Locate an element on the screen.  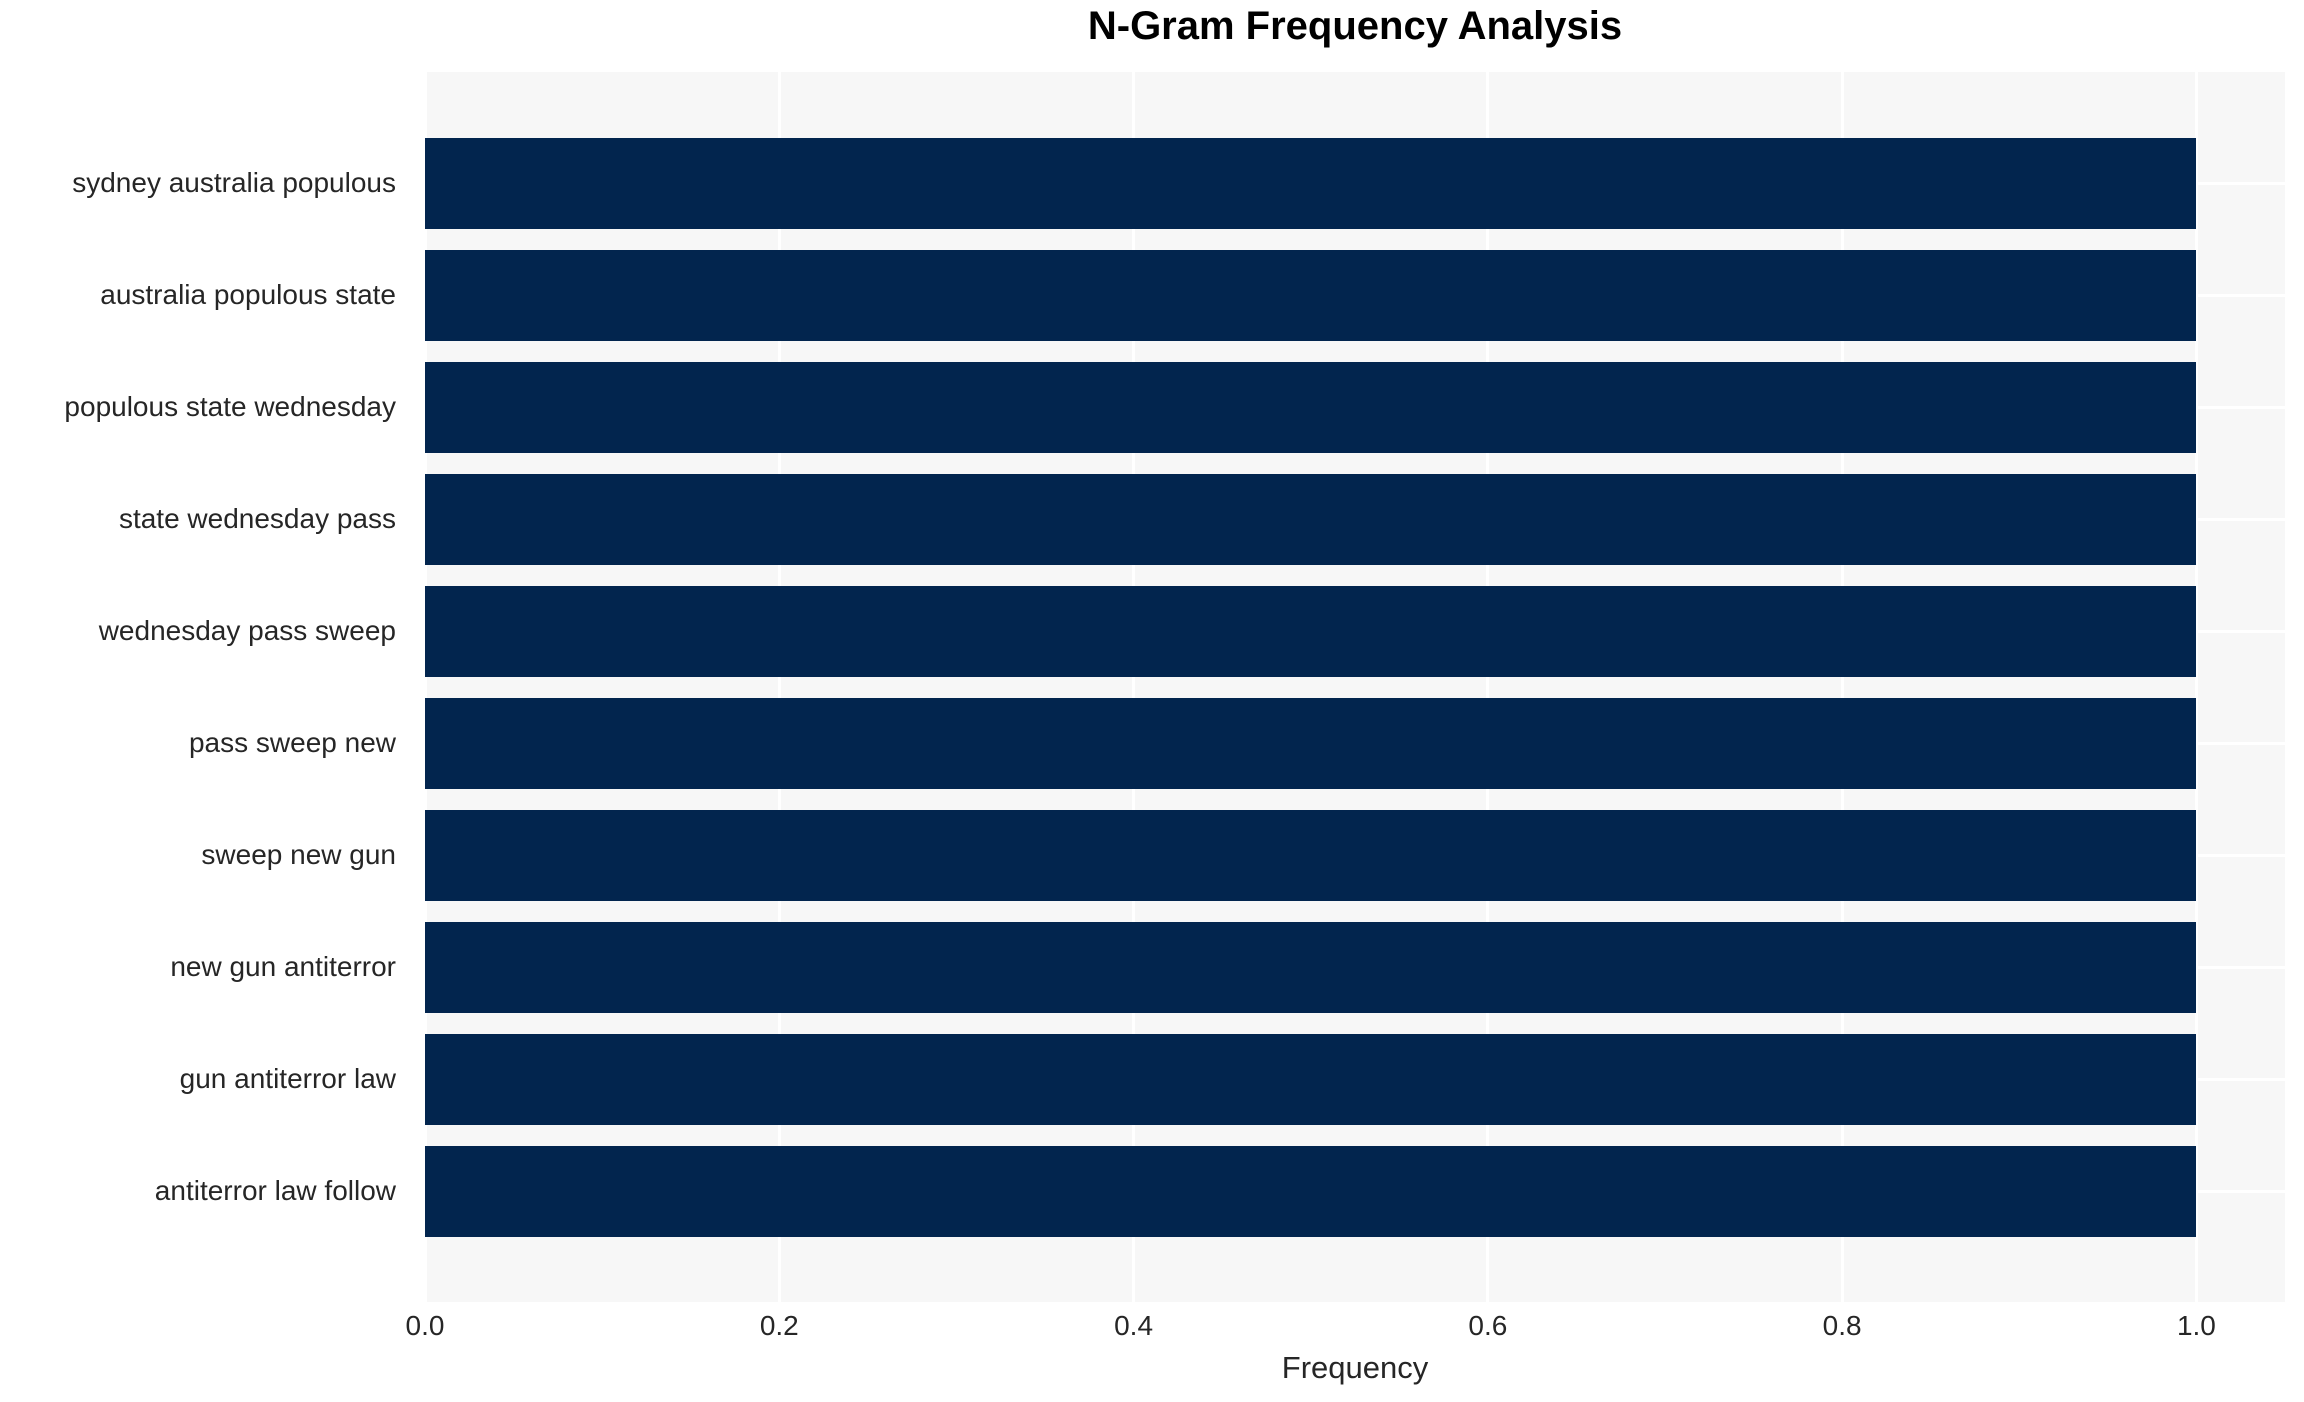
x-tick-label: 0.2 is located at coordinates (779, 1325).